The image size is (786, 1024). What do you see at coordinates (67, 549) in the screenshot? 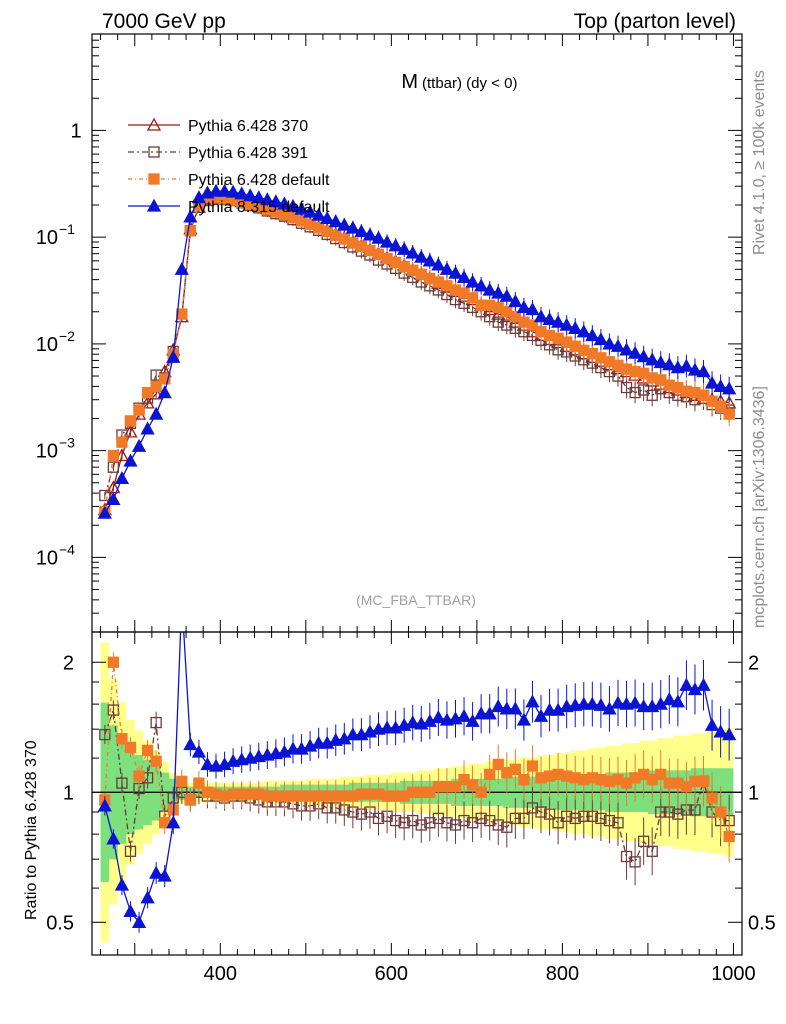
I see `main-ytick-exponent: −4` at bounding box center [67, 549].